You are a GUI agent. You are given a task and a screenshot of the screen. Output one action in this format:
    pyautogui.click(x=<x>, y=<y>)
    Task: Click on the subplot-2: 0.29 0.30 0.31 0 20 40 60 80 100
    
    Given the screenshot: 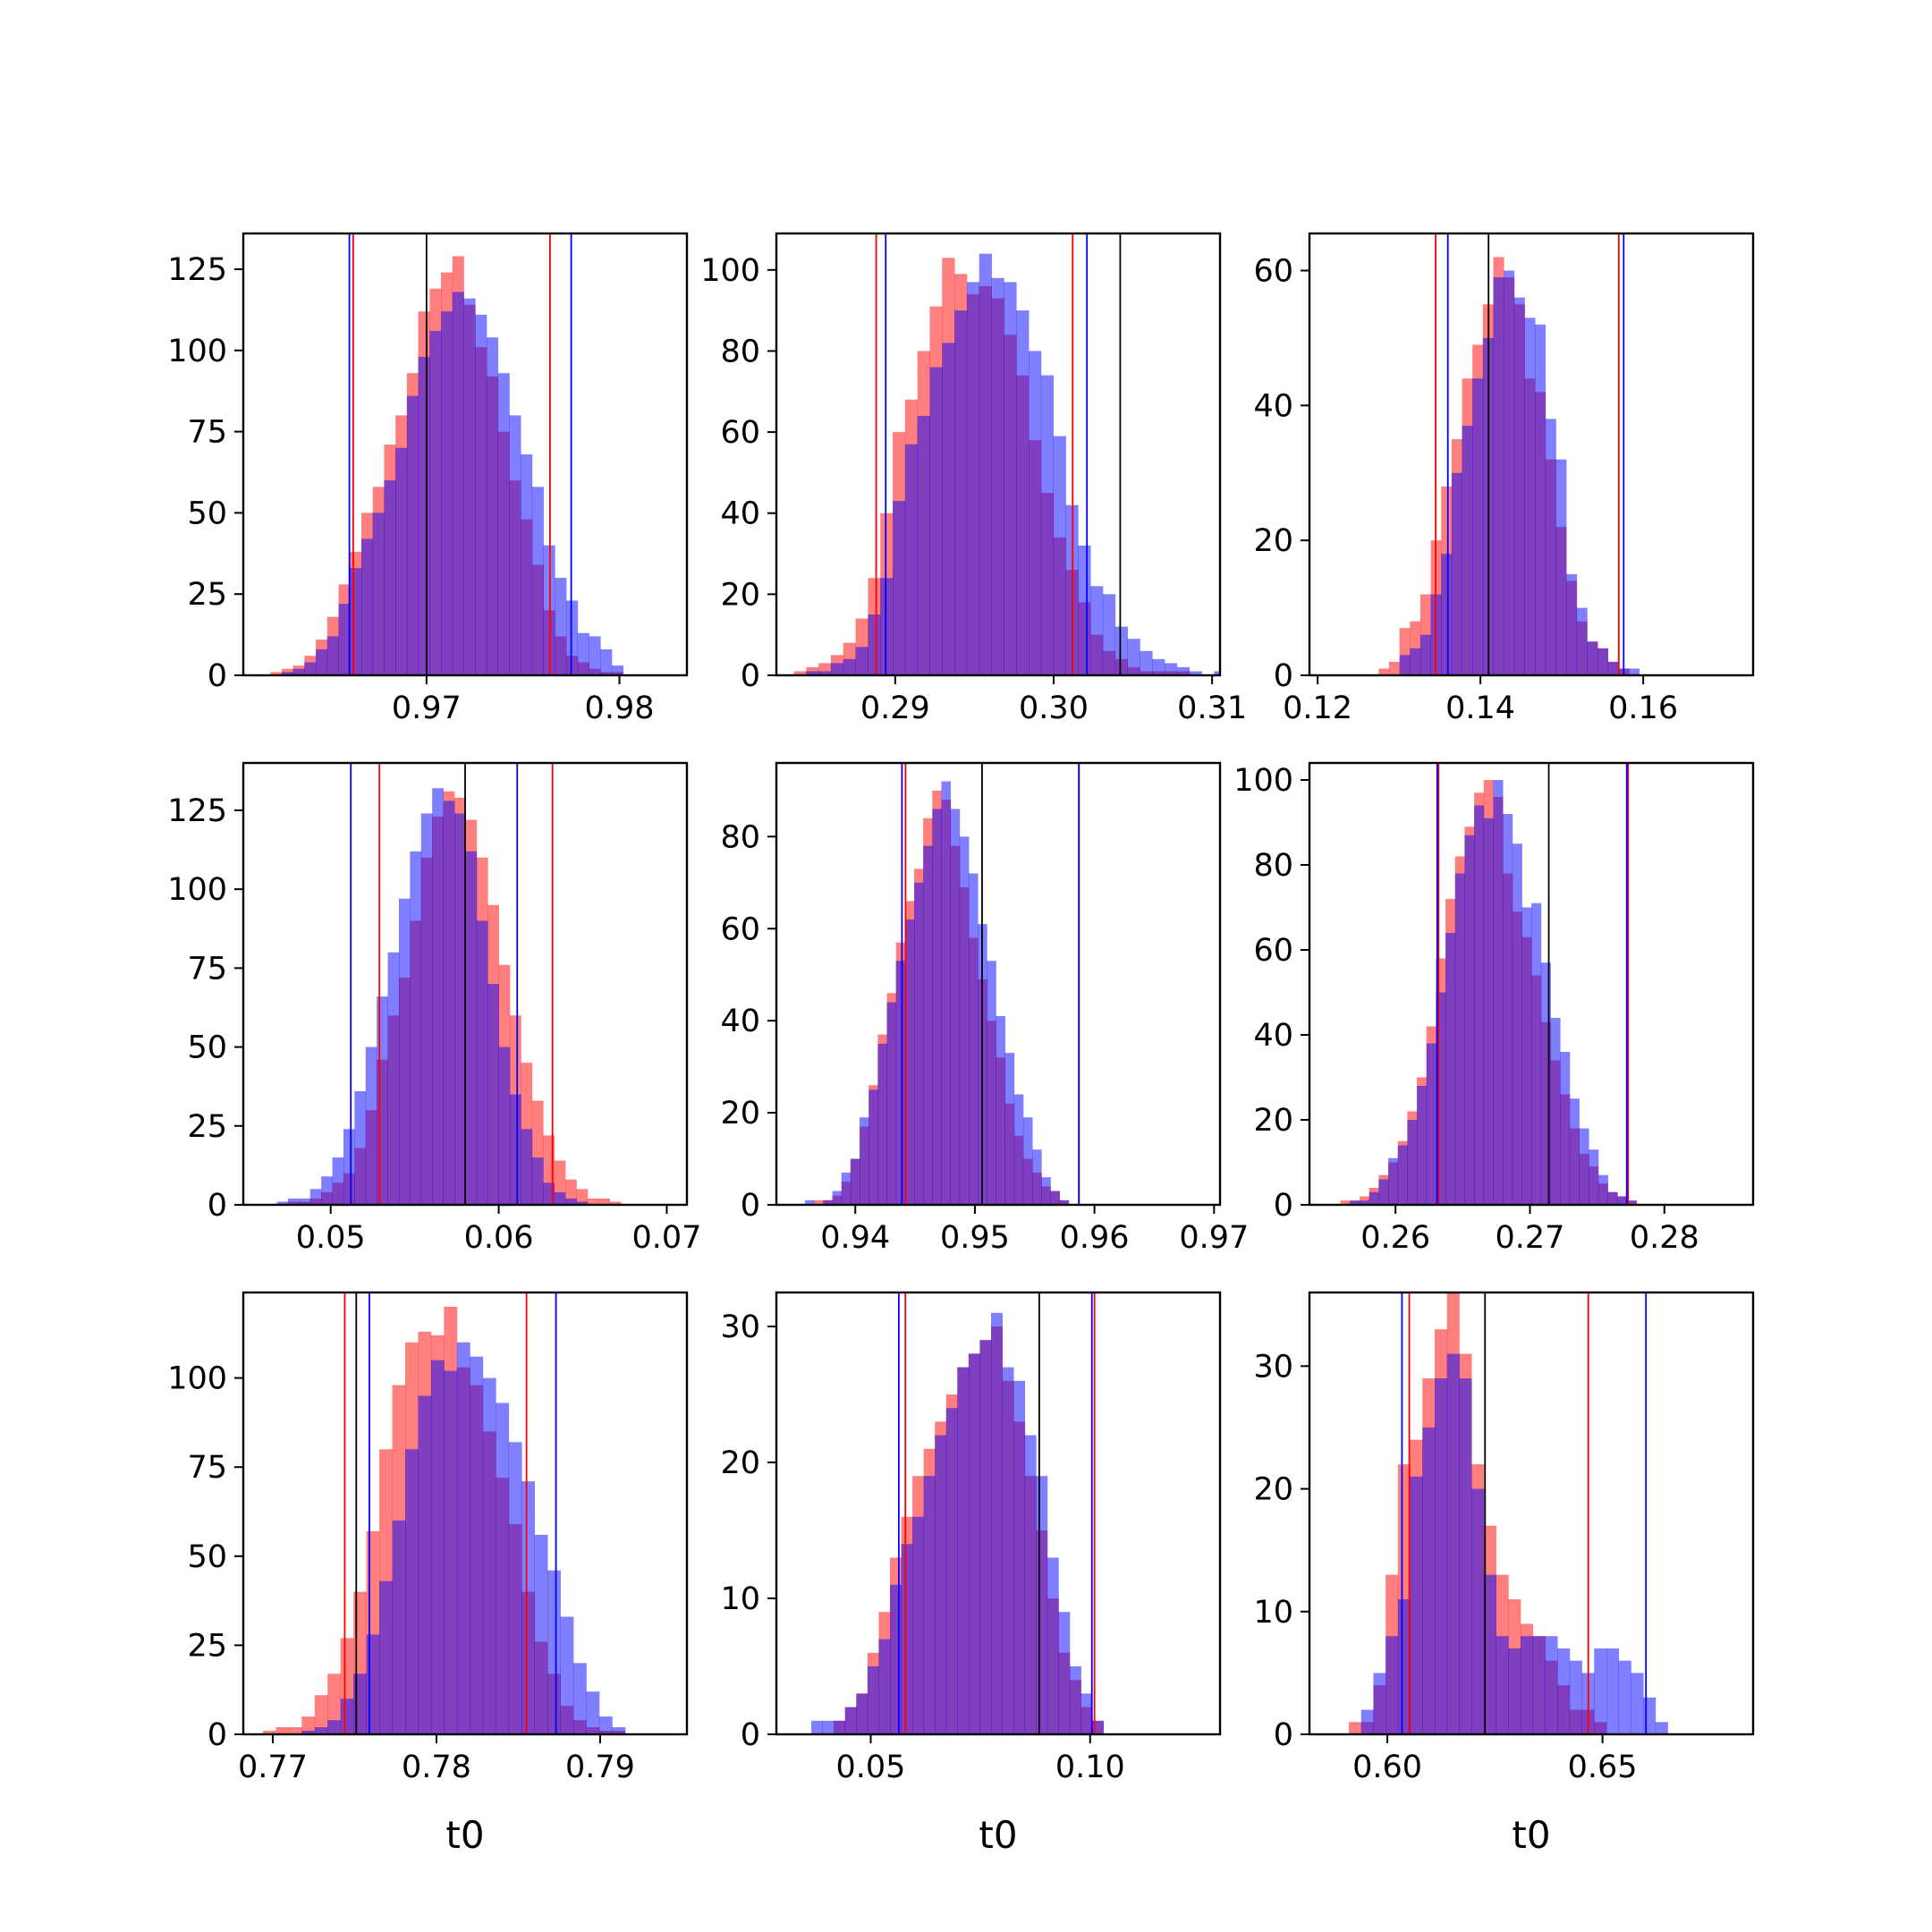 What is the action you would take?
    pyautogui.click(x=973, y=479)
    